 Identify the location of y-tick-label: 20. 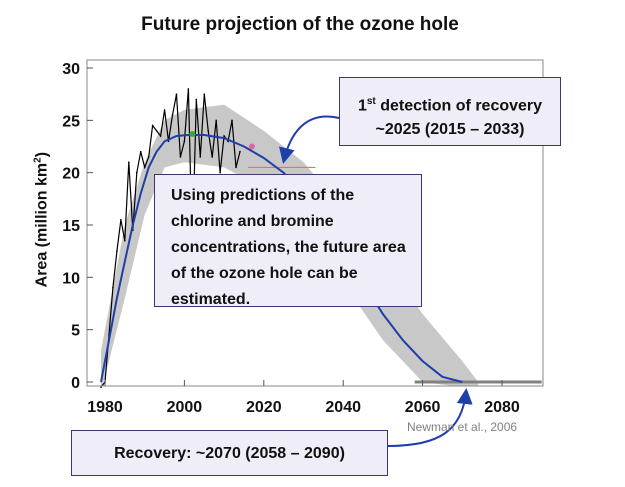
(71, 174).